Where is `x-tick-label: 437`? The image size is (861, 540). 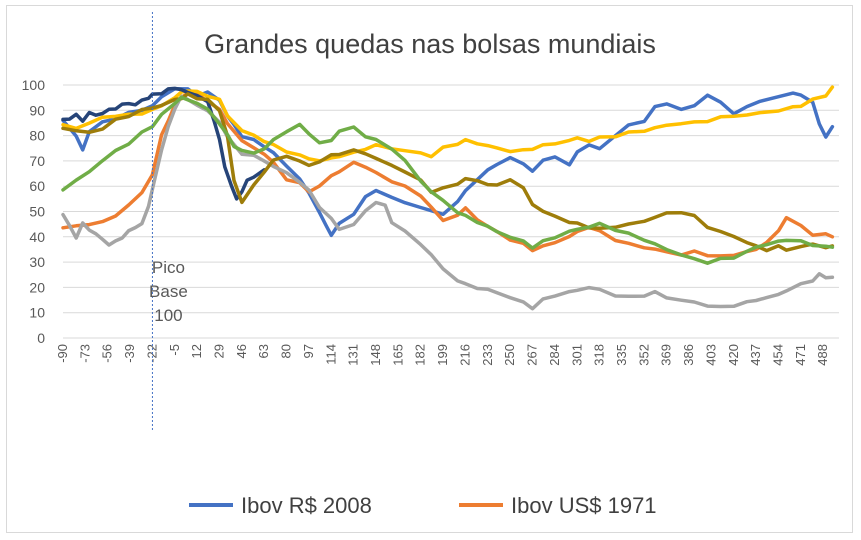
x-tick-label: 437 is located at coordinates (755, 355).